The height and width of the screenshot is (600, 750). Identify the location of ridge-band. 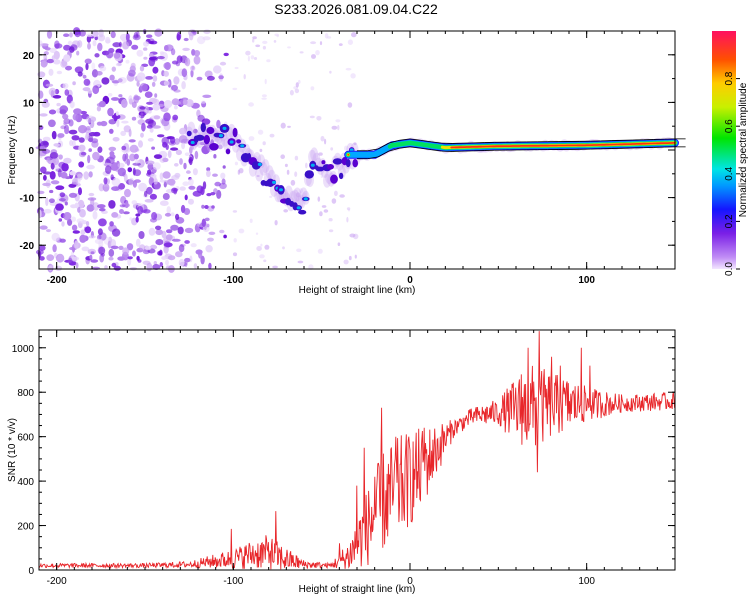
(511, 148).